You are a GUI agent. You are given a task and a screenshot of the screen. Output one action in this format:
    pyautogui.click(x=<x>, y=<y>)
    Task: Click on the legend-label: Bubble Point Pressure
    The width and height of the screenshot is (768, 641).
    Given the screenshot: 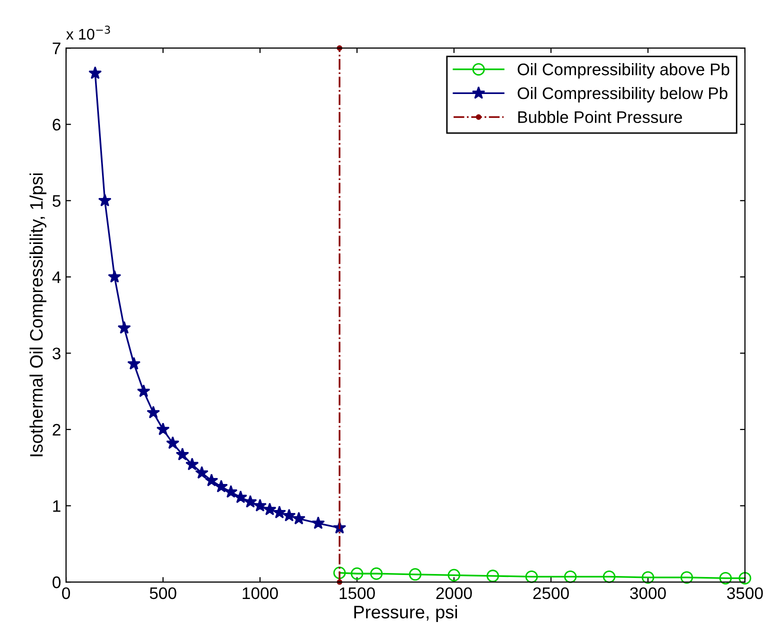 What is the action you would take?
    pyautogui.click(x=600, y=117)
    